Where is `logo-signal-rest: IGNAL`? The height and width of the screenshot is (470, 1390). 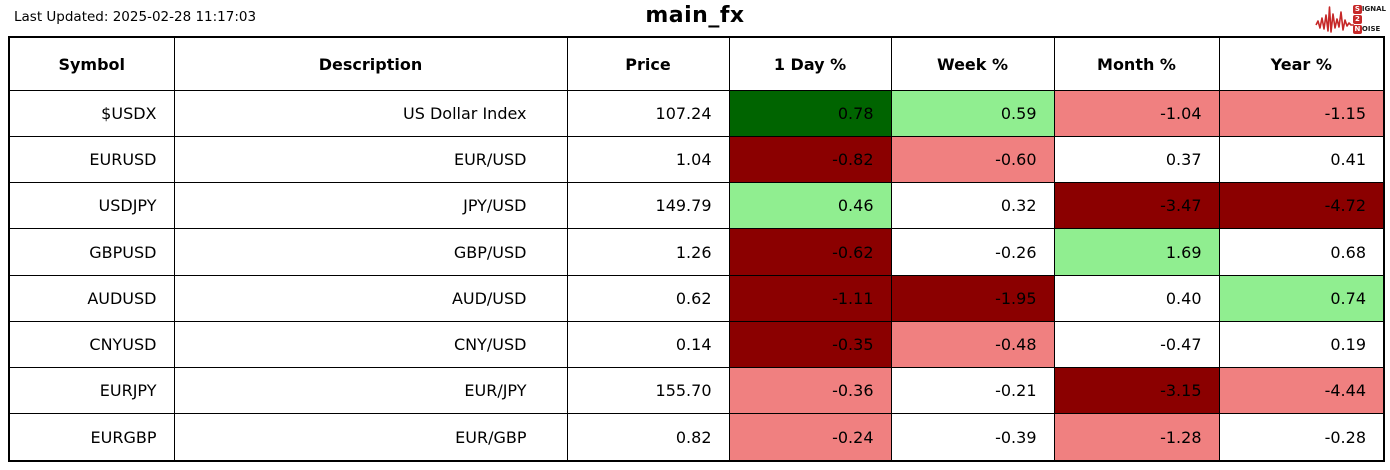
logo-signal-rest: IGNAL is located at coordinates (1373, 8).